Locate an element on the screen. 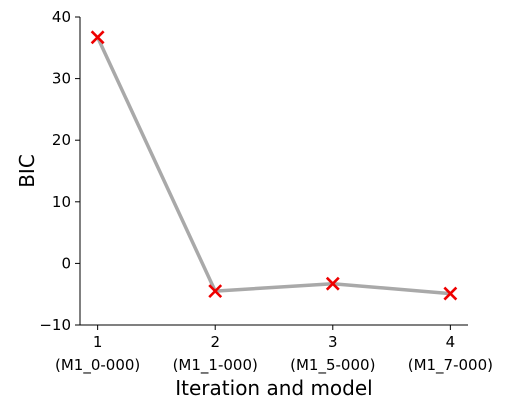 This screenshot has height=409, width=507. y-axis-title: BIC is located at coordinates (27, 171).